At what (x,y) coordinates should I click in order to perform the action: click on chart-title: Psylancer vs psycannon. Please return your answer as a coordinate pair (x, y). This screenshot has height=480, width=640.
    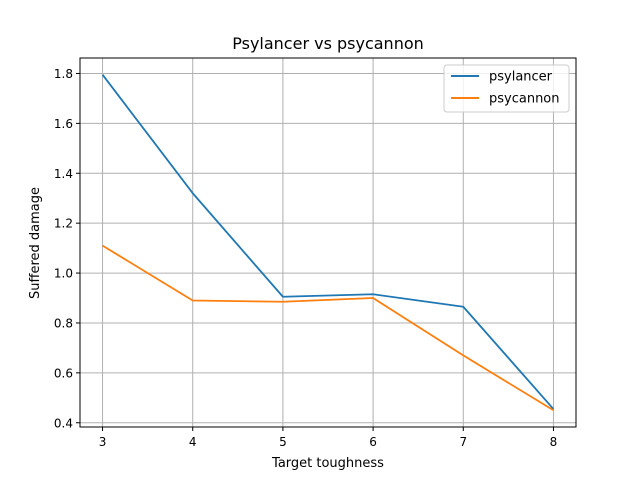
    Looking at the image, I should click on (328, 43).